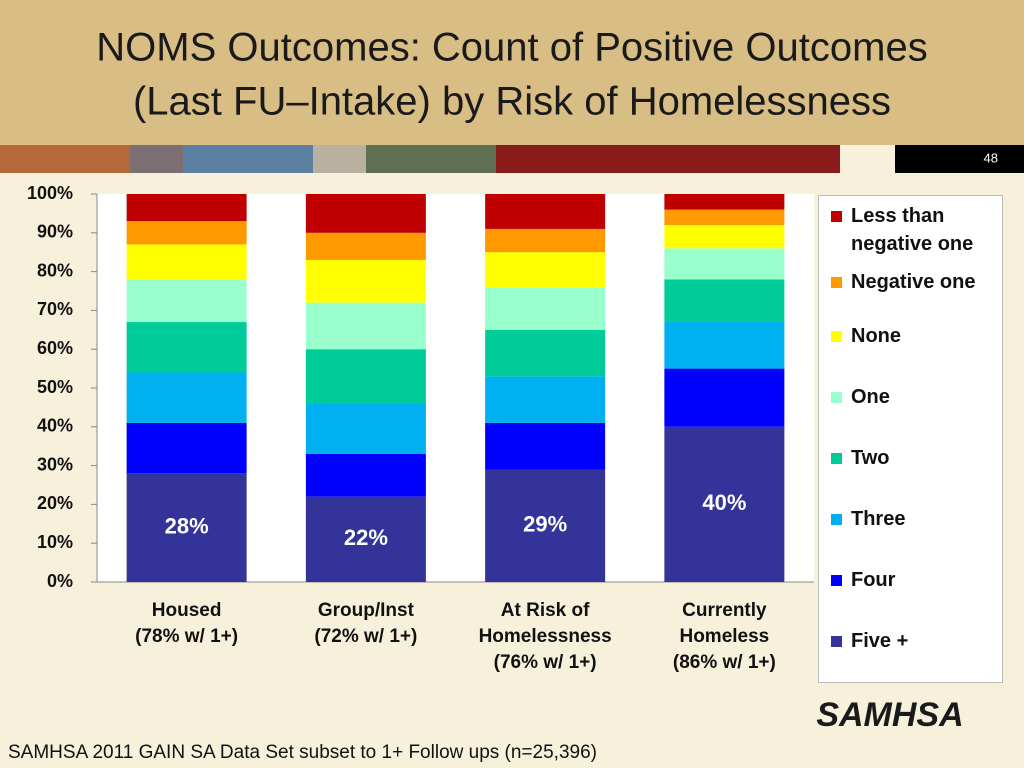 This screenshot has height=768, width=1024. What do you see at coordinates (55, 387) in the screenshot?
I see `y-tick-label: 50%` at bounding box center [55, 387].